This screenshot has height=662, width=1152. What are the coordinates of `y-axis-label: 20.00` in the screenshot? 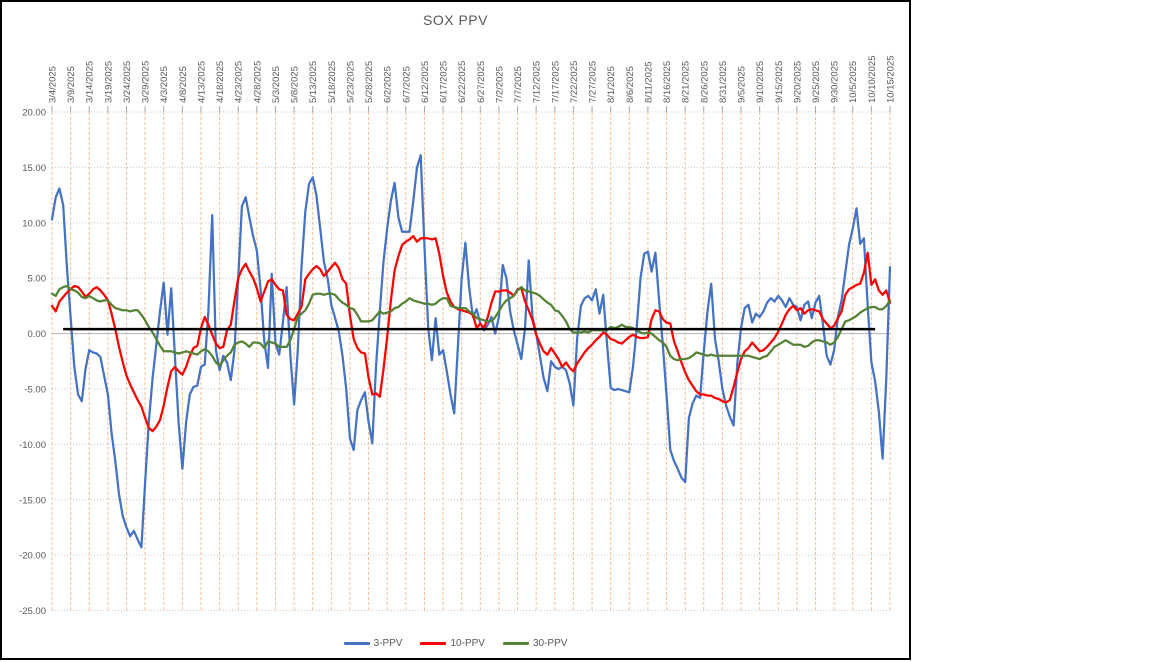 It's located at (34, 113).